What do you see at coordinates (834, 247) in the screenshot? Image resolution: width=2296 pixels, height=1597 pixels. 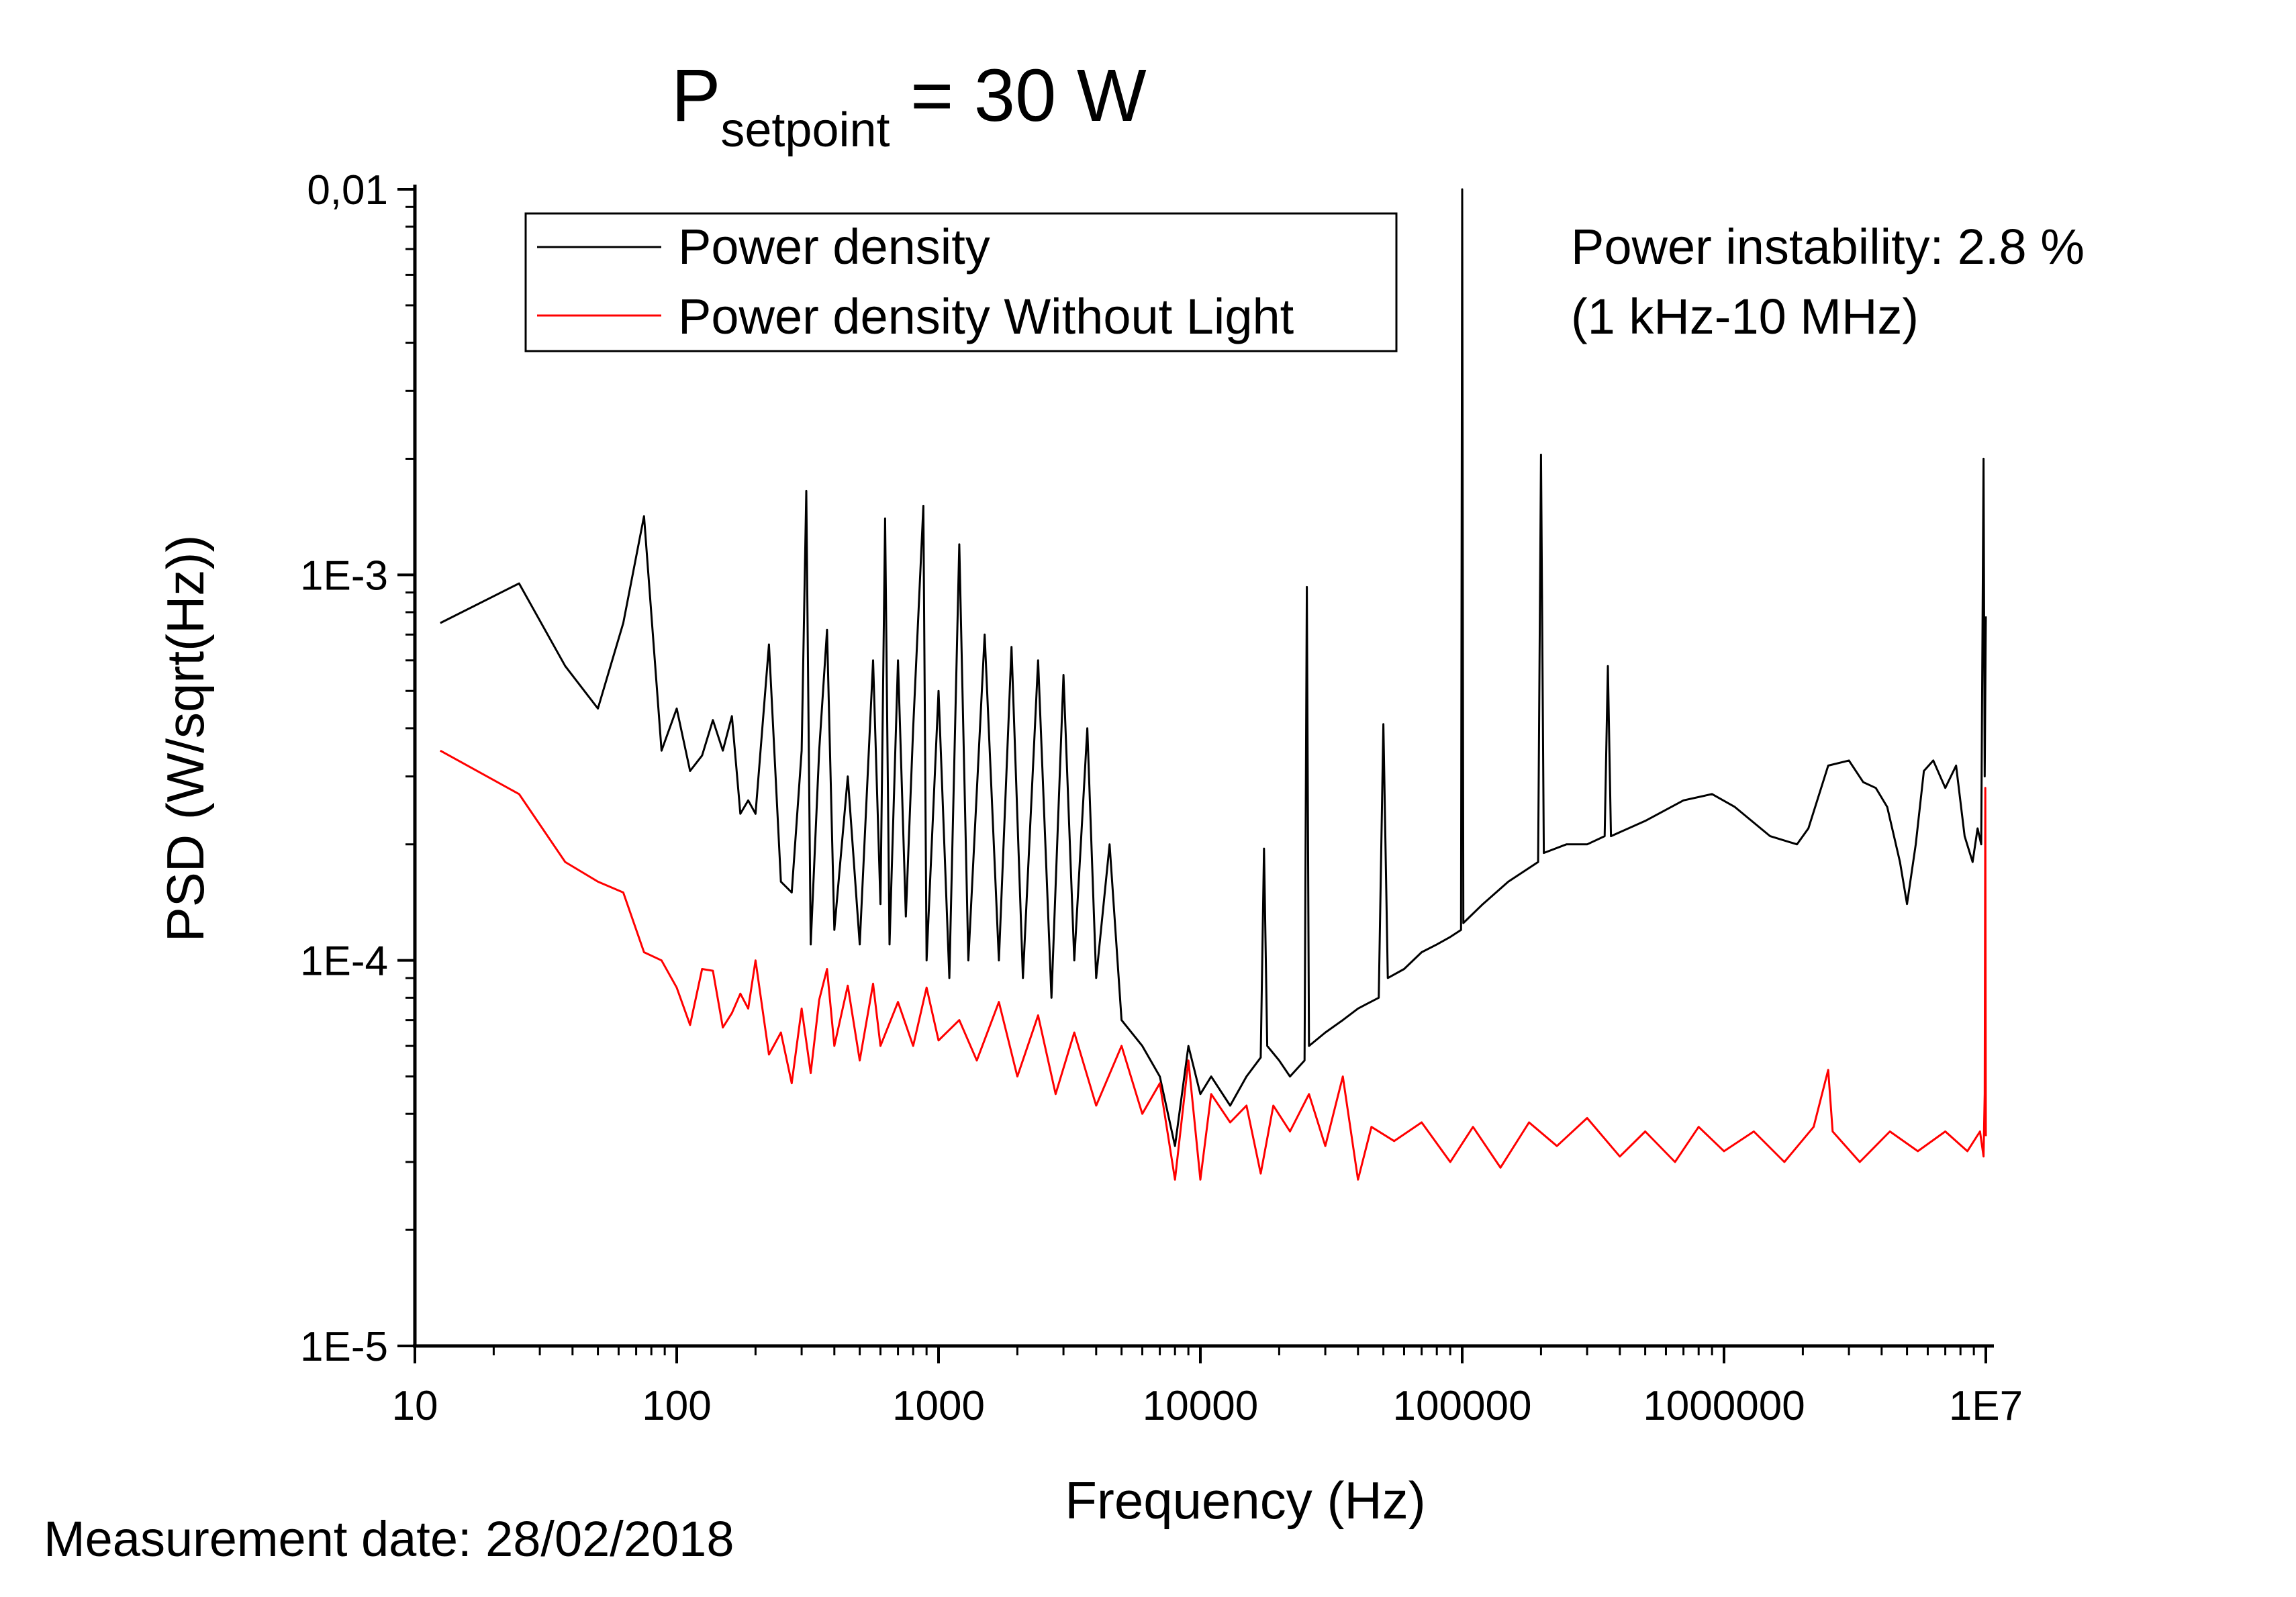 I see `legend-label-power-density: Power density` at bounding box center [834, 247].